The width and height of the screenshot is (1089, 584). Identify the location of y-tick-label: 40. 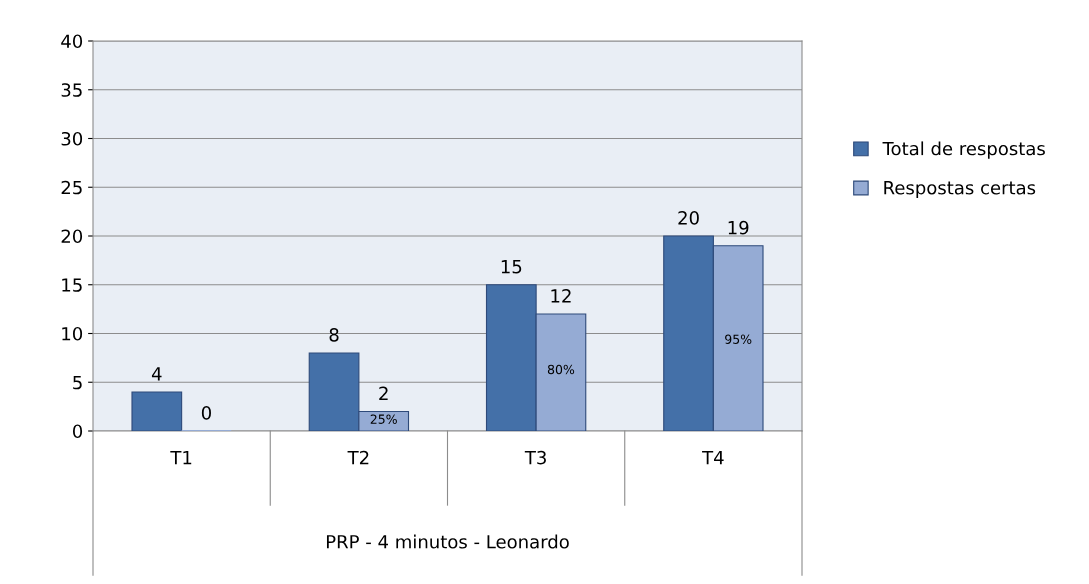
(72, 41).